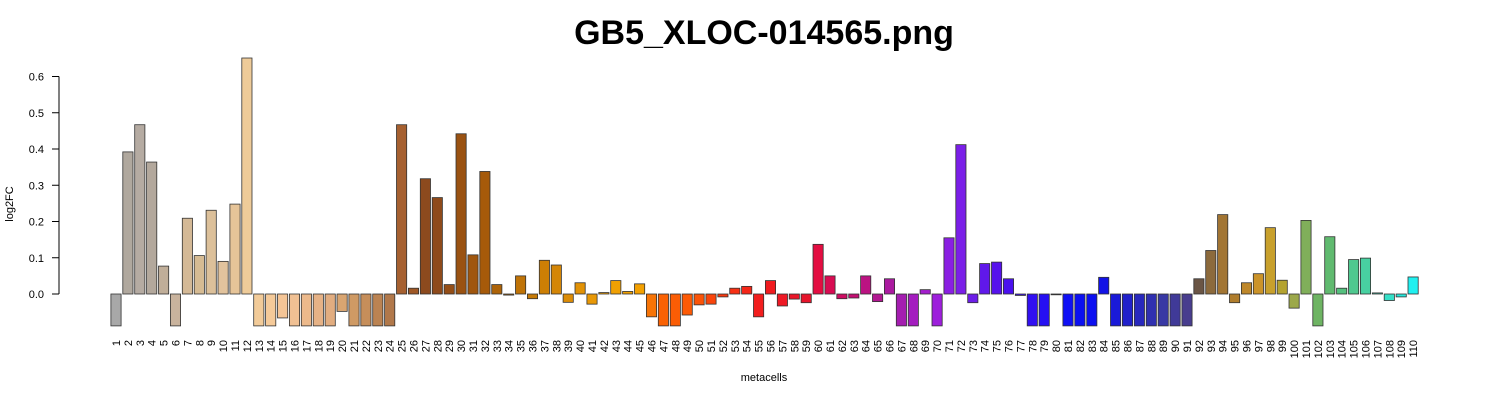 The width and height of the screenshot is (1500, 400). What do you see at coordinates (807, 346) in the screenshot?
I see `x-tick-label: 59` at bounding box center [807, 346].